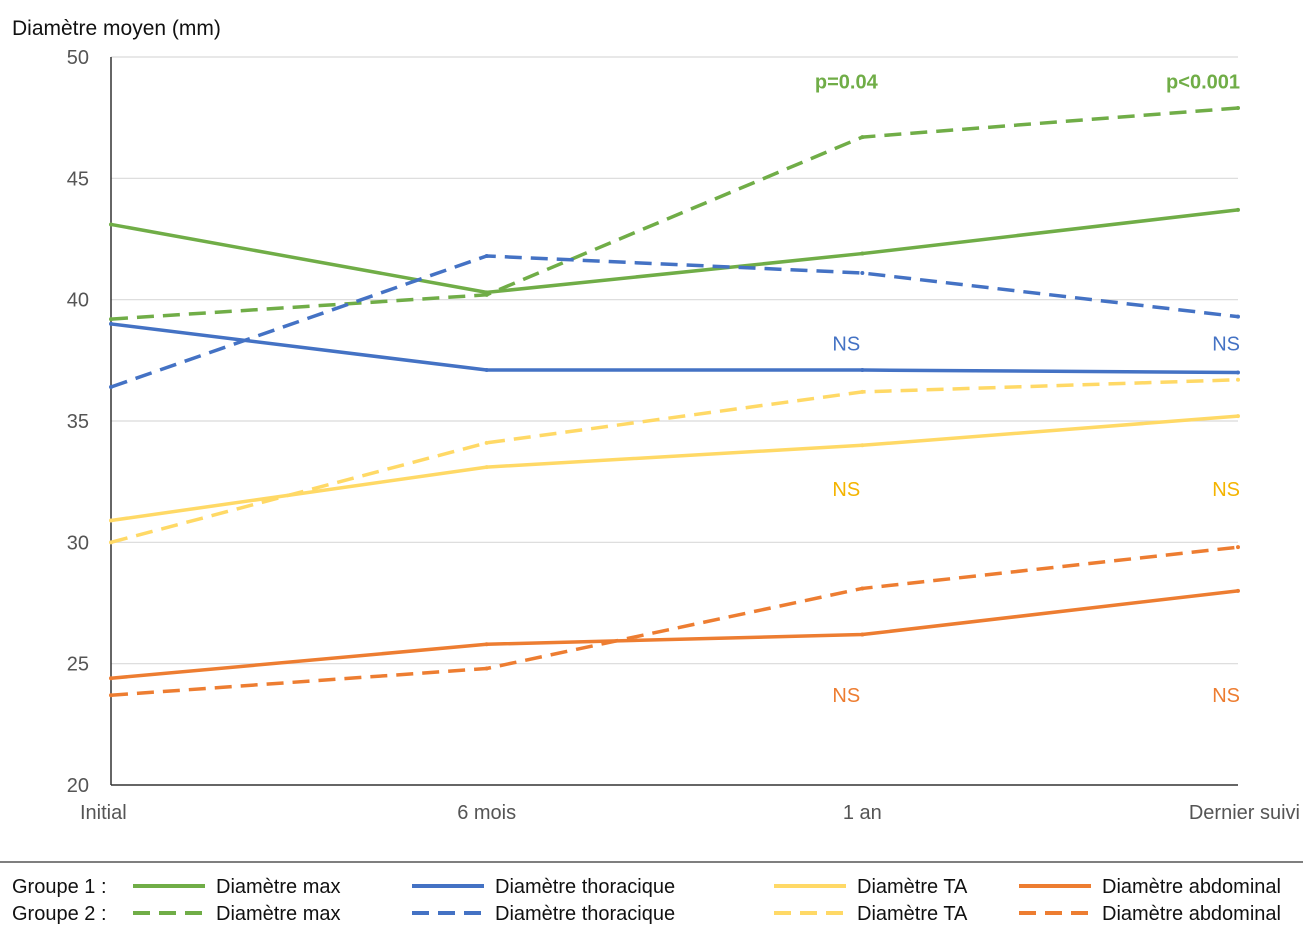 Image resolution: width=1303 pixels, height=926 pixels. Describe the element at coordinates (1203, 82) in the screenshot. I see `annotation-label: p<0.001` at that location.